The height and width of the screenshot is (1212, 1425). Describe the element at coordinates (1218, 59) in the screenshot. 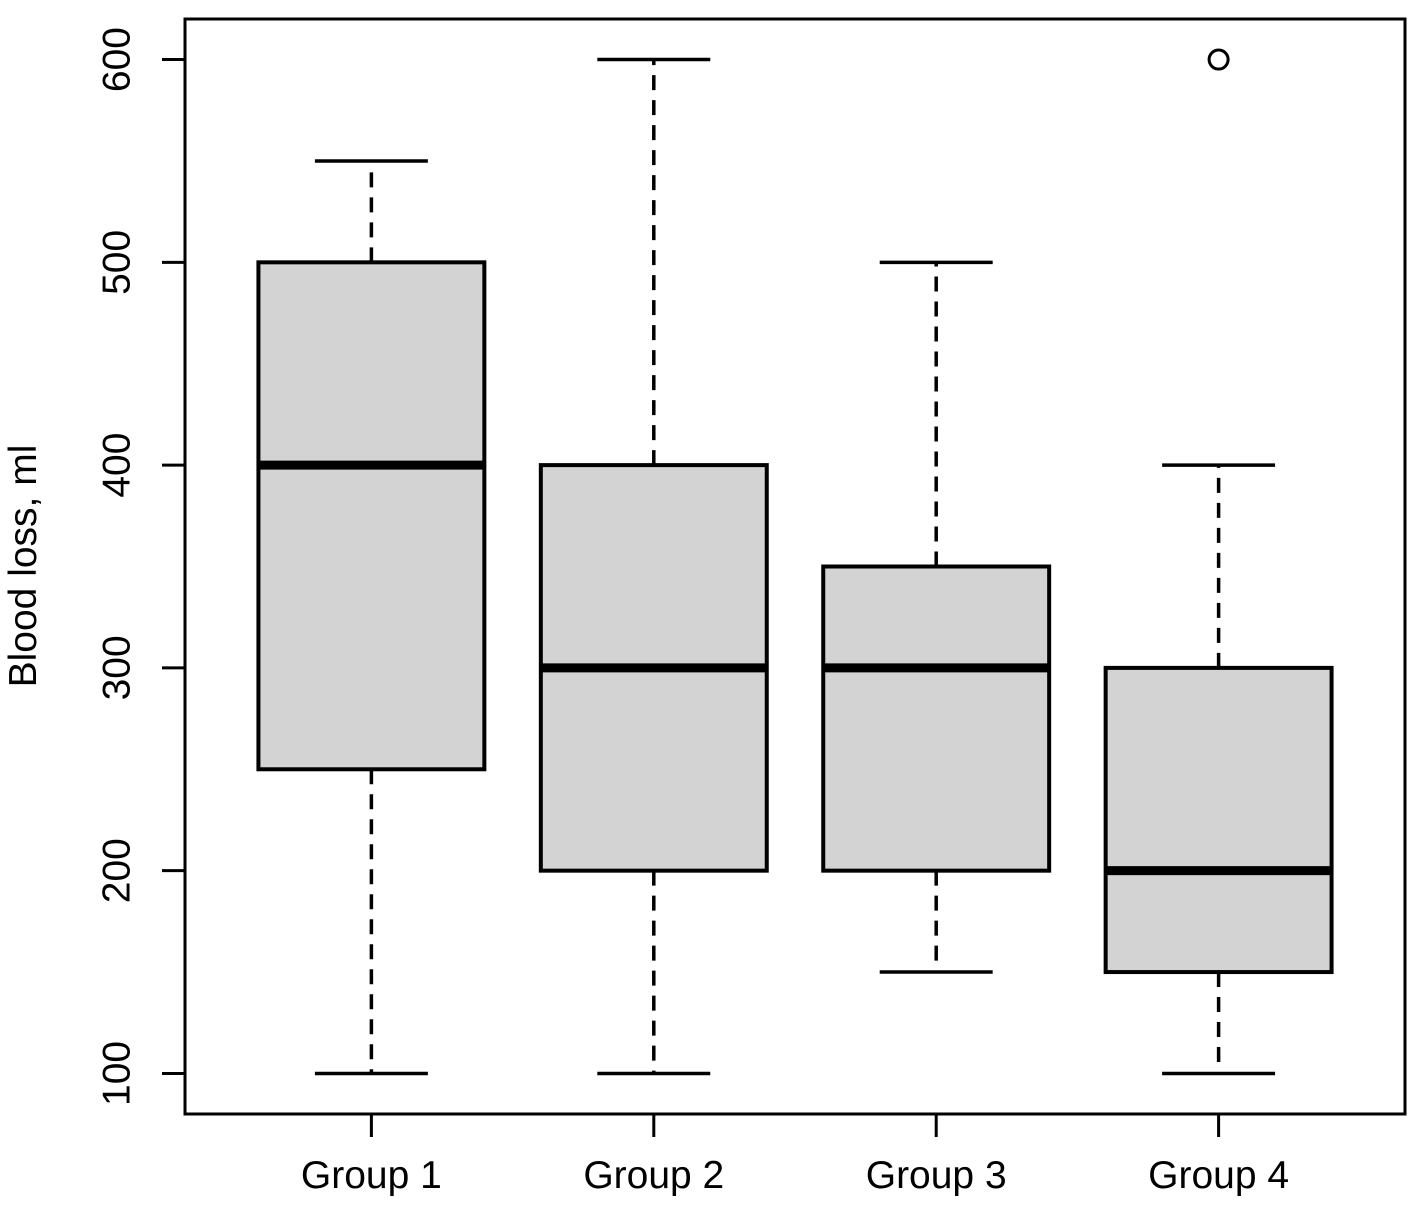

I see `outlier-point` at that location.